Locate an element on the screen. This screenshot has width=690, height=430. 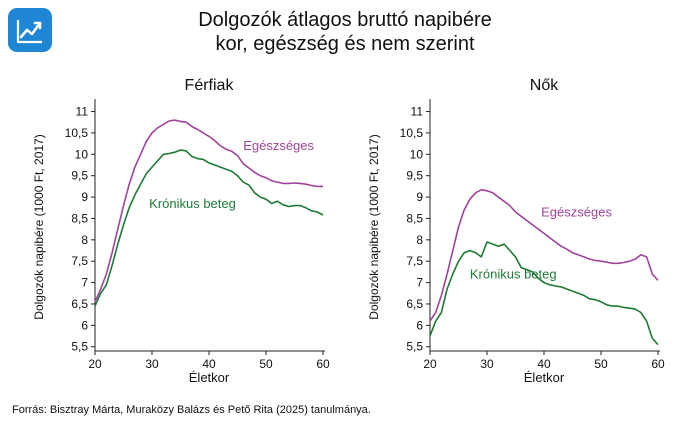
trend-chart-icon is located at coordinates (29, 32).